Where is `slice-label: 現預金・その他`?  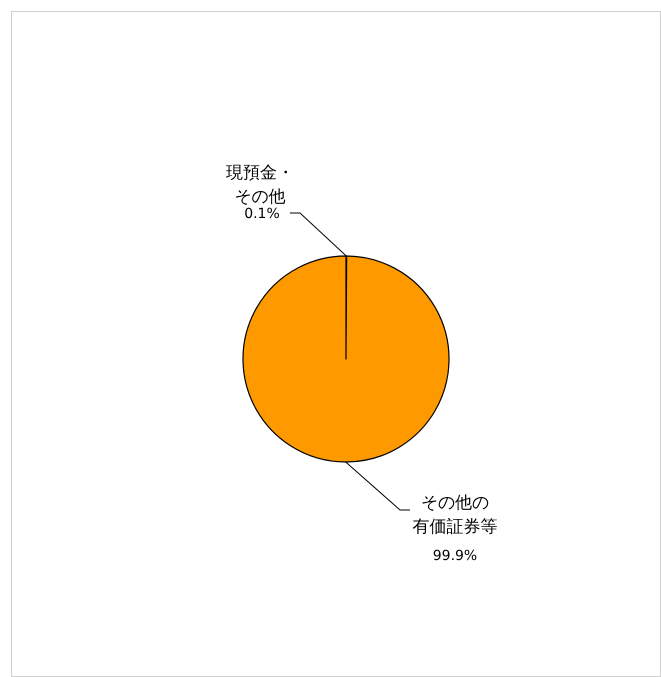
slice-label: 現預金・その他 is located at coordinates (260, 185).